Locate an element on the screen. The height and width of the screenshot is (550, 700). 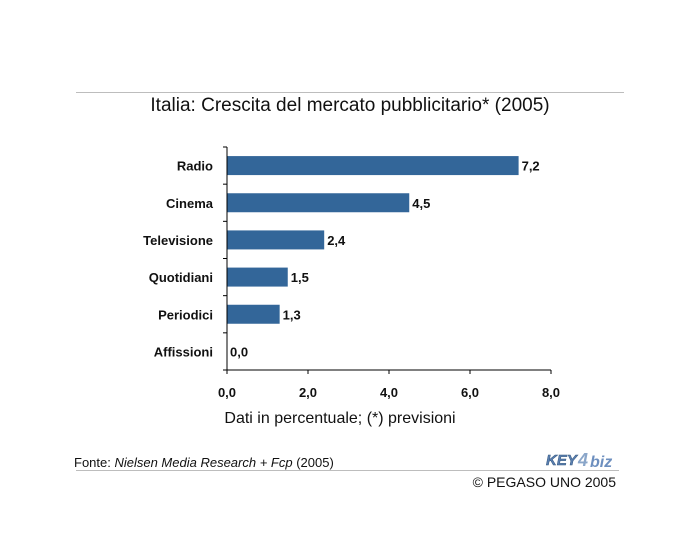
copyright-notice: © PEGASO UNO 2005 is located at coordinates (544, 482).